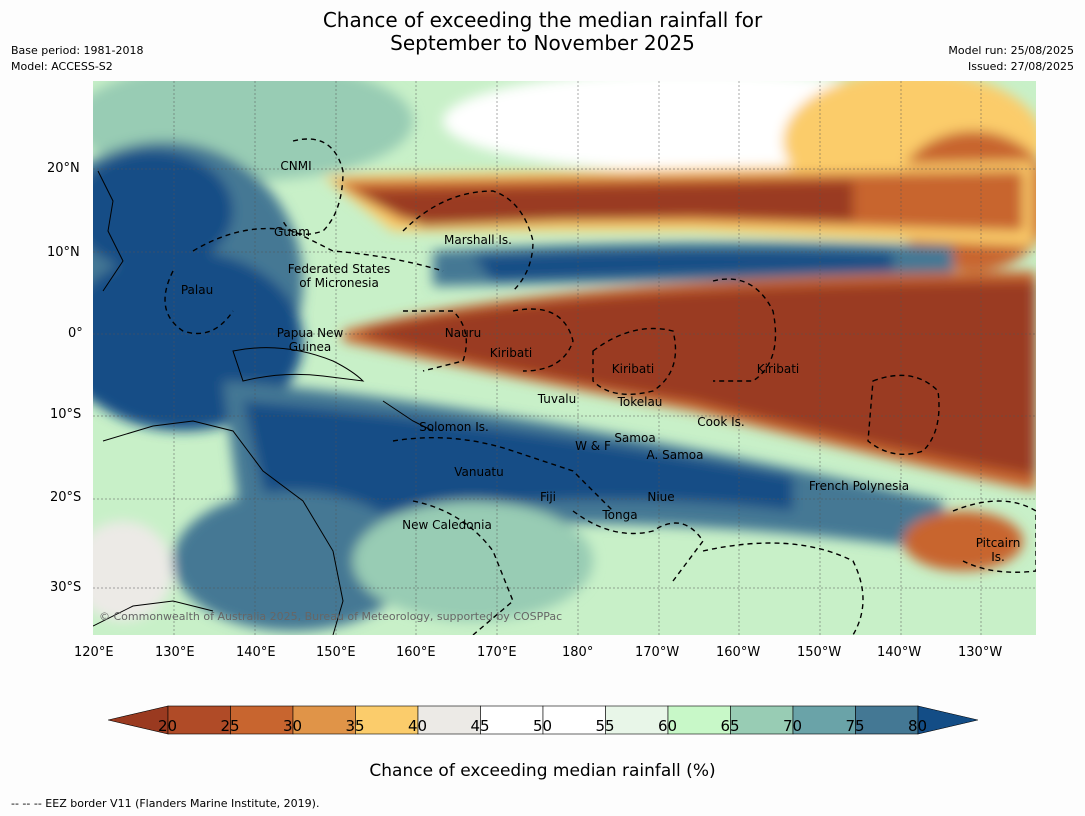 The height and width of the screenshot is (816, 1085). Describe the element at coordinates (168, 726) in the screenshot. I see `colorbar-tick: 20` at that location.